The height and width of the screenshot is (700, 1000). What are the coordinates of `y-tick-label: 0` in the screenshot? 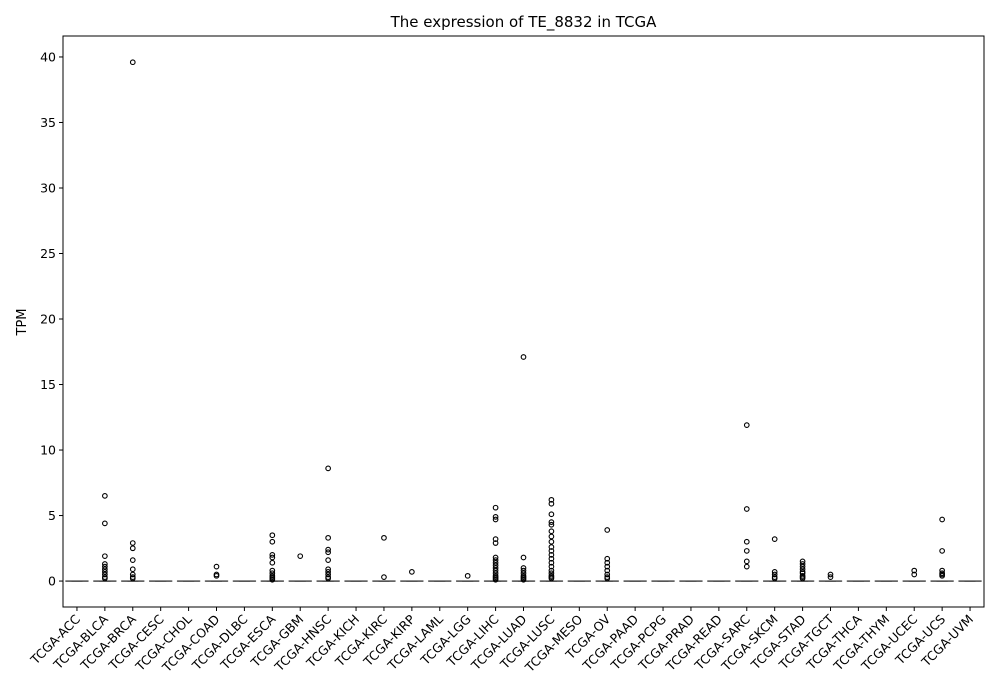 It's located at (52, 581).